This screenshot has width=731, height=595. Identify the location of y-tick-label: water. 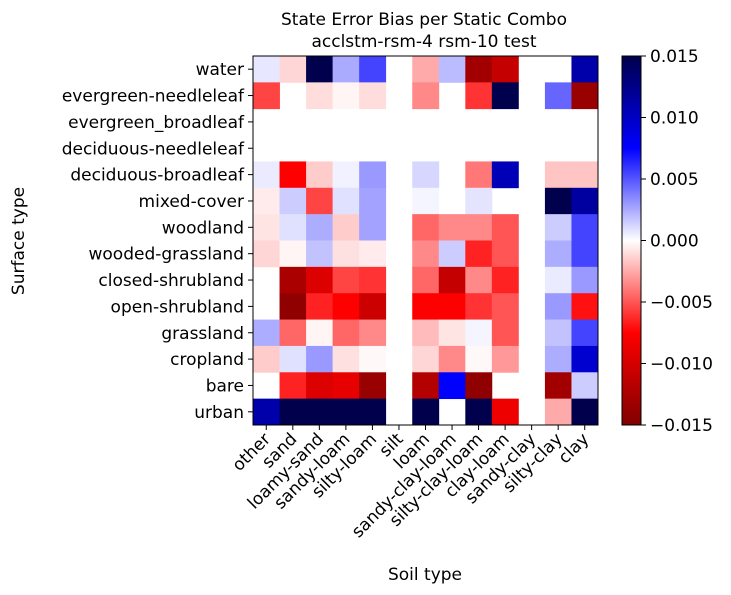
(220, 70).